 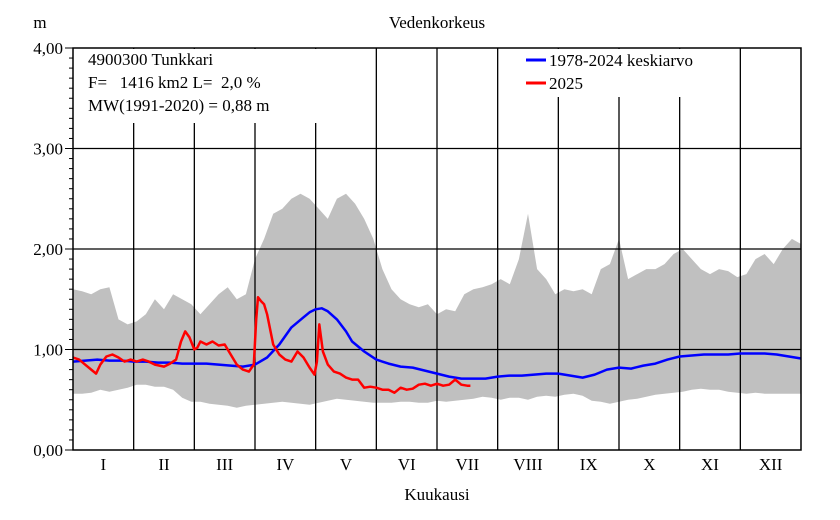 What do you see at coordinates (468, 464) in the screenshot?
I see `x-tick-label: VII` at bounding box center [468, 464].